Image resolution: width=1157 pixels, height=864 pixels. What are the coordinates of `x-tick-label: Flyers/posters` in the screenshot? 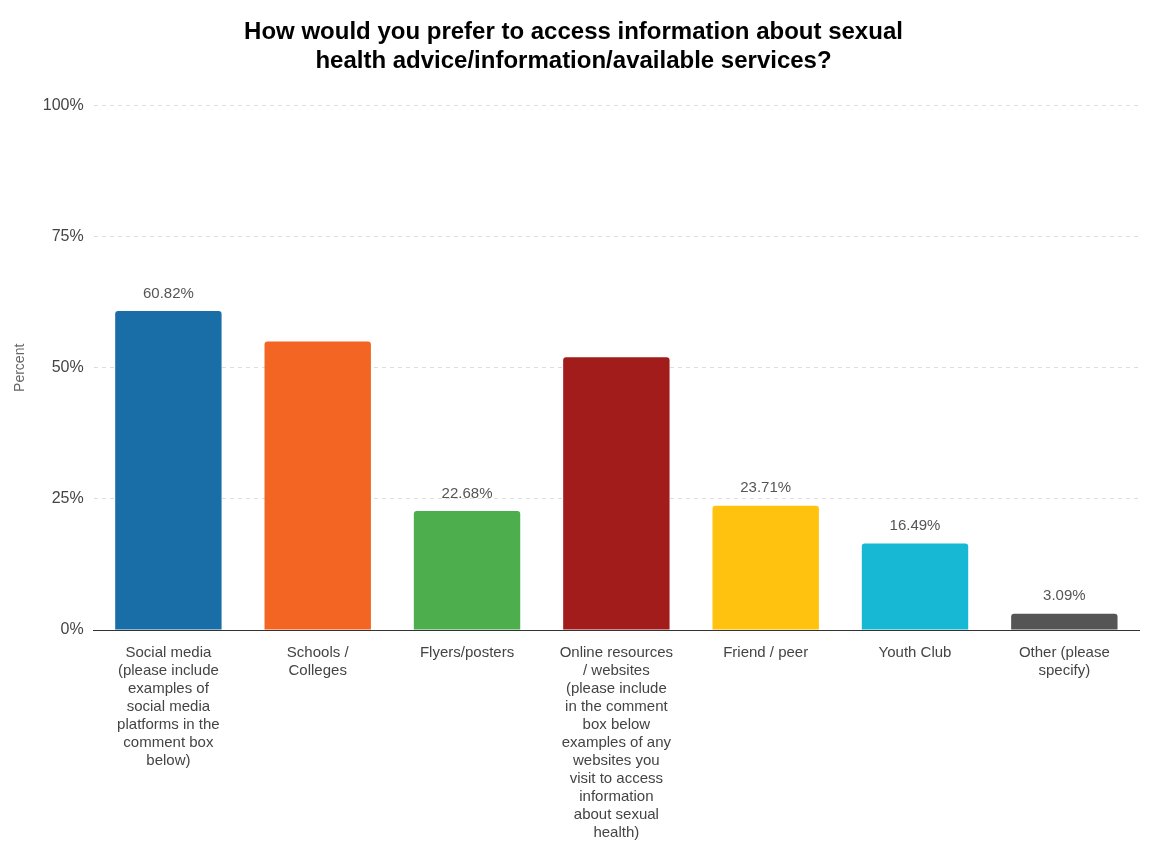 It's located at (467, 652).